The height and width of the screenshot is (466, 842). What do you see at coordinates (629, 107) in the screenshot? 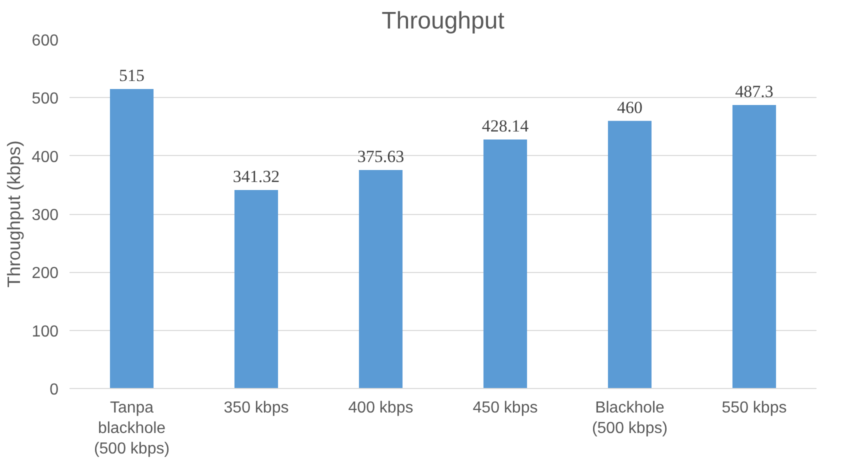
I see `data-label: 460` at bounding box center [629, 107].